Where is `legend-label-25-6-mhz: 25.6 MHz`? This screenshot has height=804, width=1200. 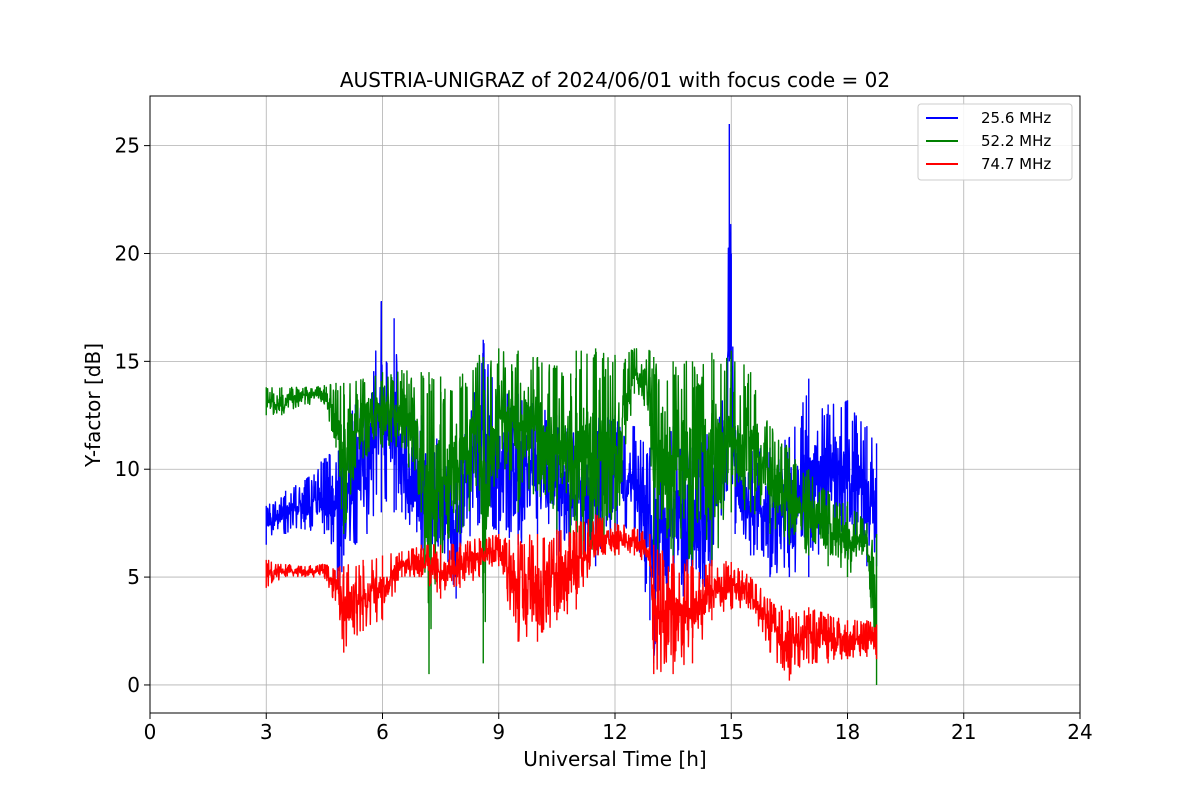
legend-label-25-6-mhz: 25.6 MHz is located at coordinates (1016, 118).